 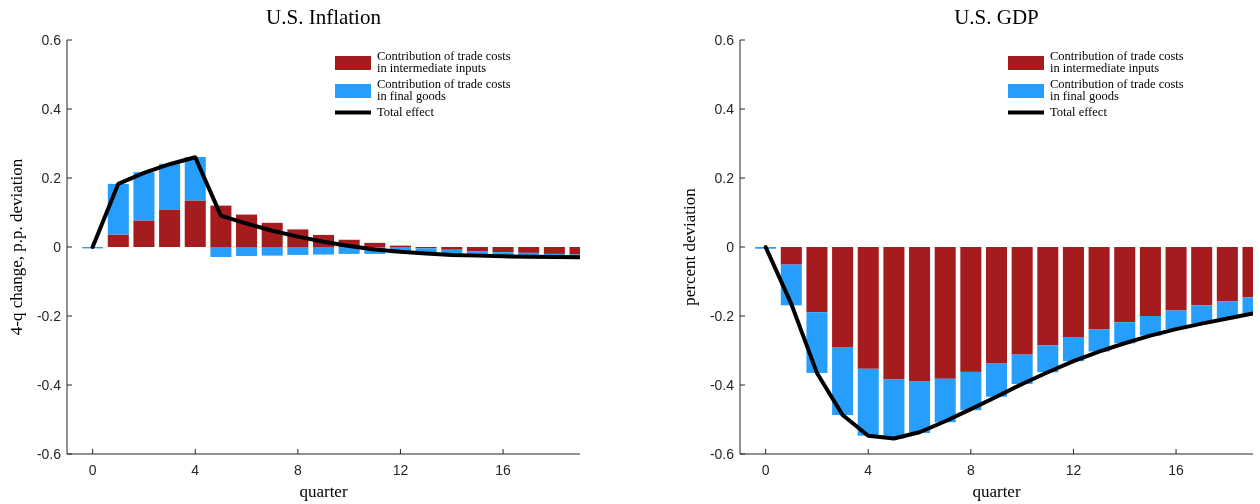 I want to click on y-axis-title: percent deviation, so click(x=689, y=246).